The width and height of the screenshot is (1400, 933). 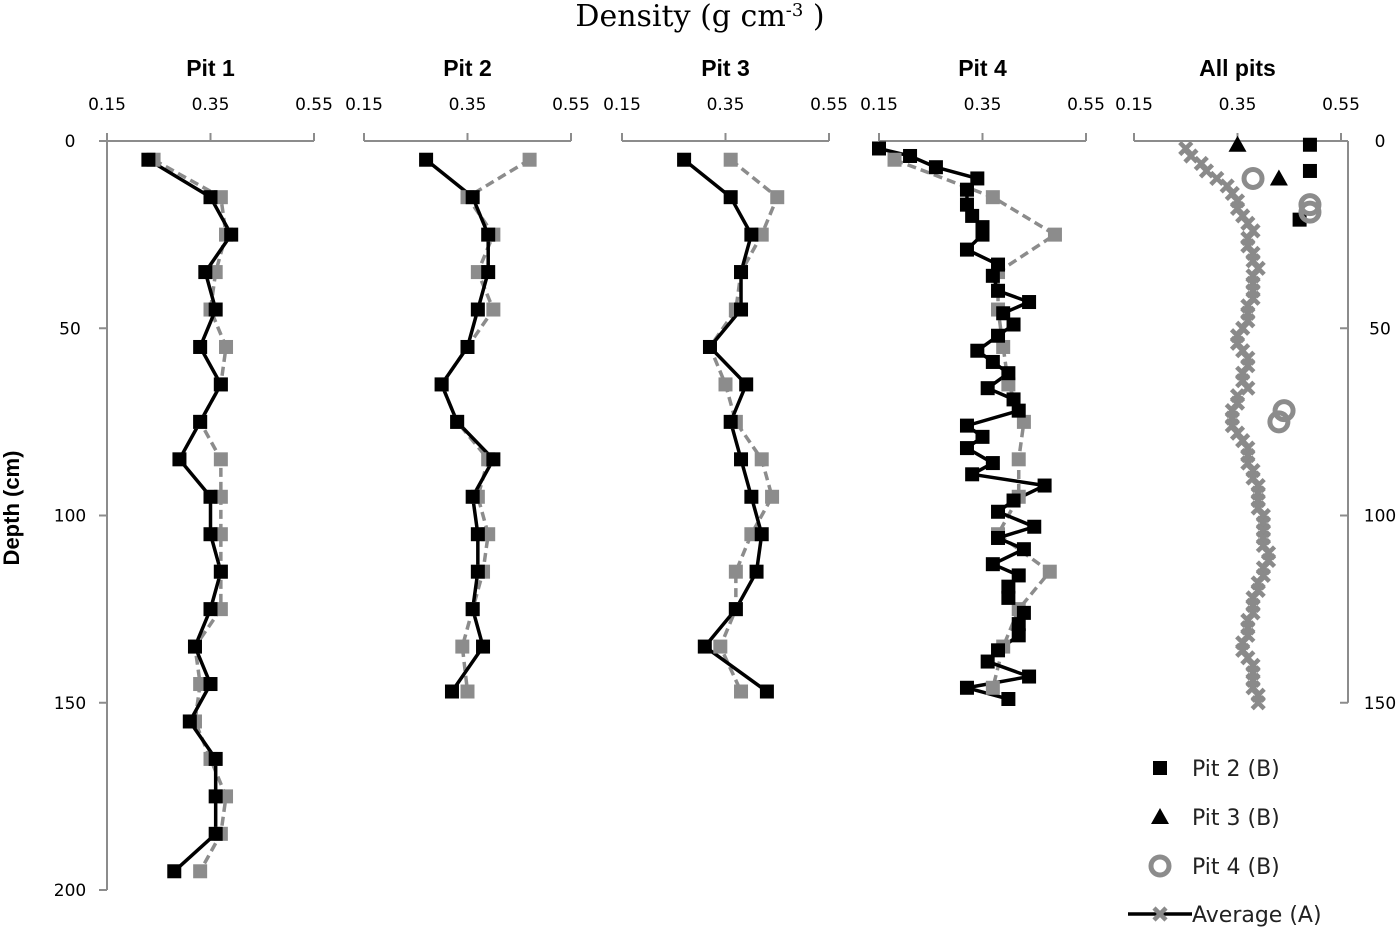 What do you see at coordinates (1380, 142) in the screenshot?
I see `y-tick-label-right: 0` at bounding box center [1380, 142].